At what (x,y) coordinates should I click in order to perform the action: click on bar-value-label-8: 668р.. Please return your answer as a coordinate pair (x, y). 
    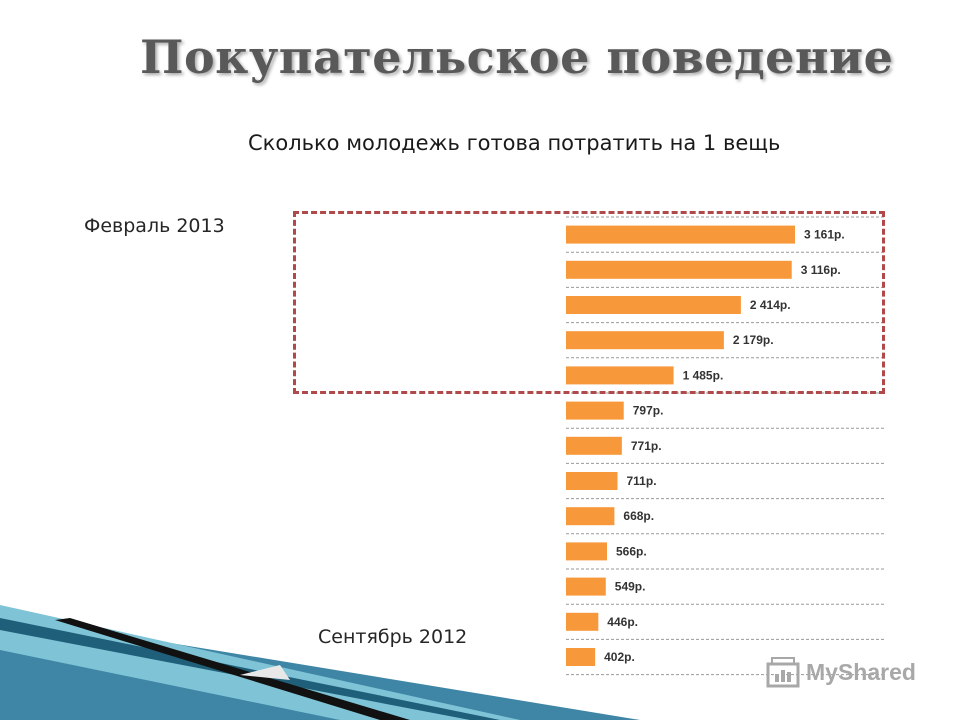
    Looking at the image, I should click on (638, 516).